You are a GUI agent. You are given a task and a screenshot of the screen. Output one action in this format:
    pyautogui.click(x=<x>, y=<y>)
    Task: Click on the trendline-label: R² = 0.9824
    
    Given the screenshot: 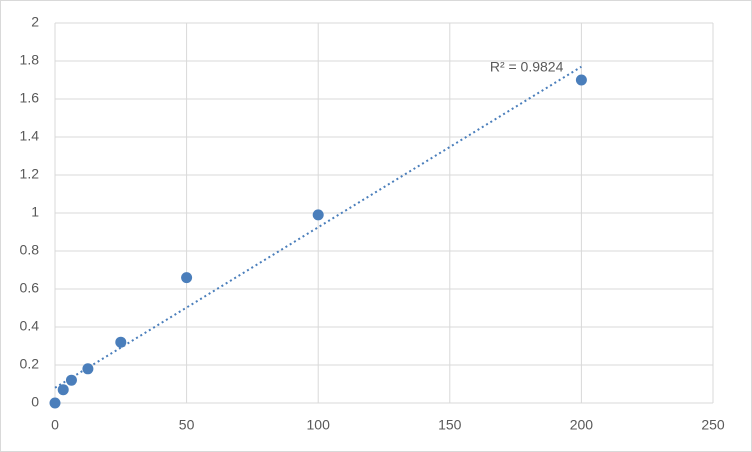 What is the action you would take?
    pyautogui.click(x=527, y=66)
    